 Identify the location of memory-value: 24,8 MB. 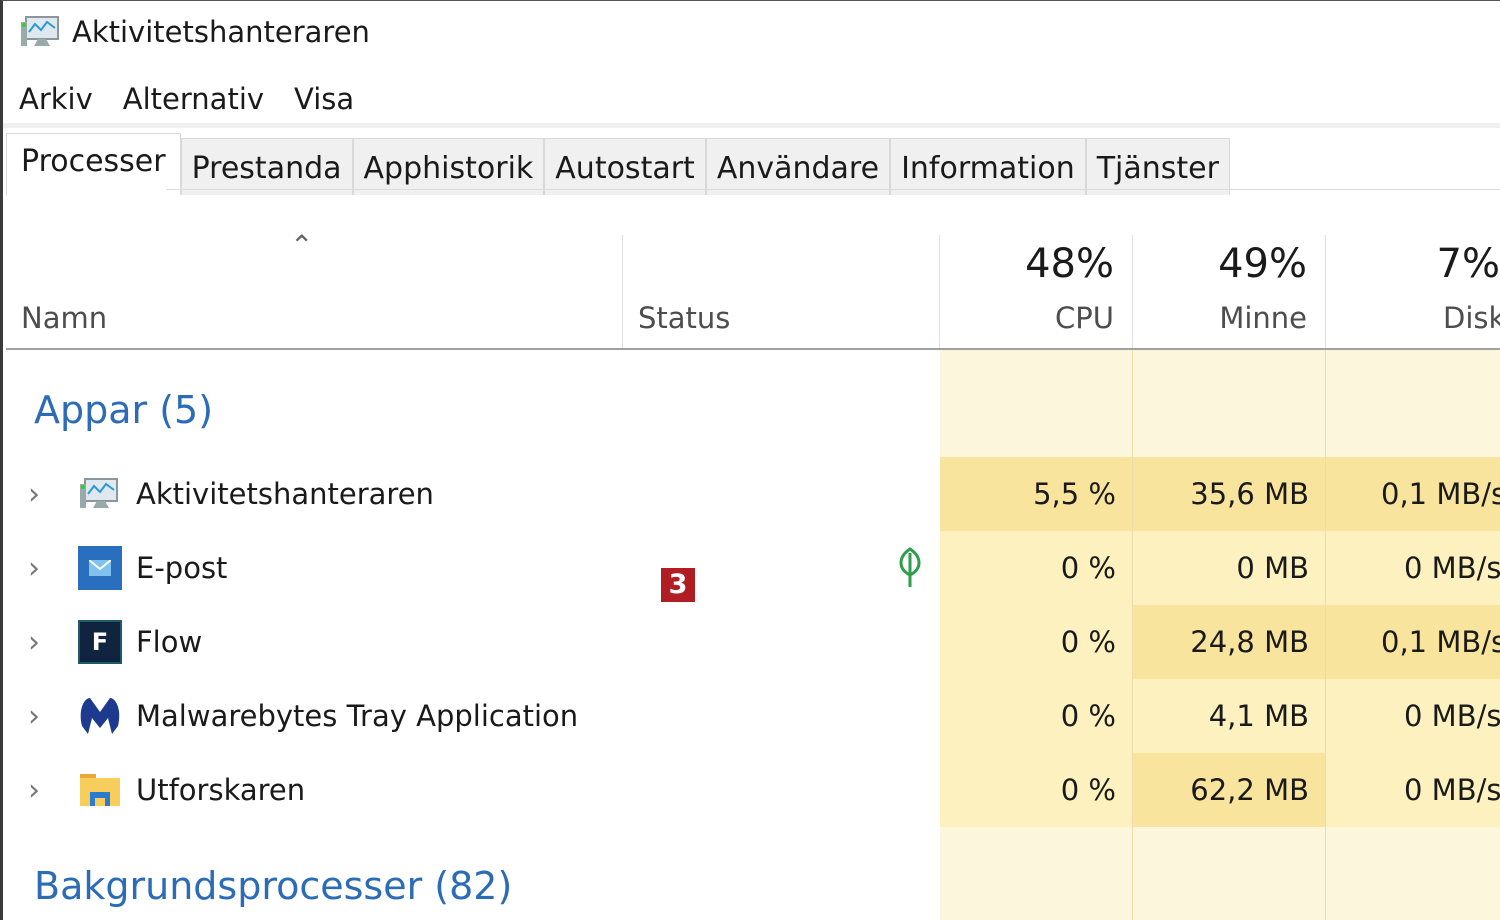
(1229, 642).